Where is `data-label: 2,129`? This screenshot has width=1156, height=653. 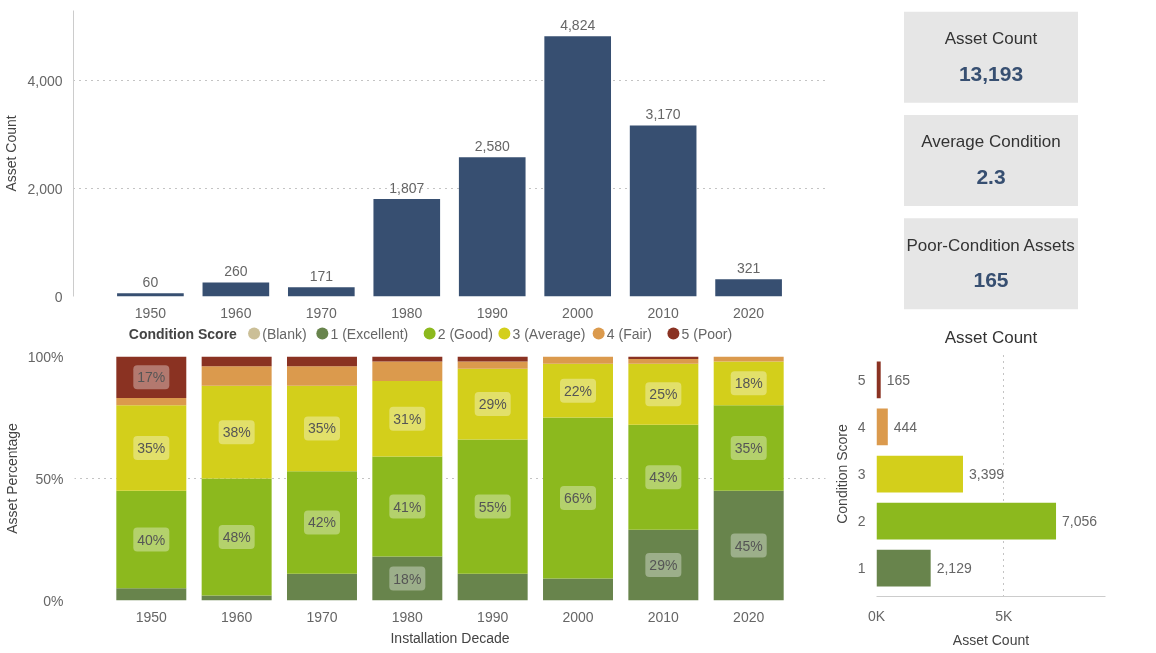
data-label: 2,129 is located at coordinates (954, 568).